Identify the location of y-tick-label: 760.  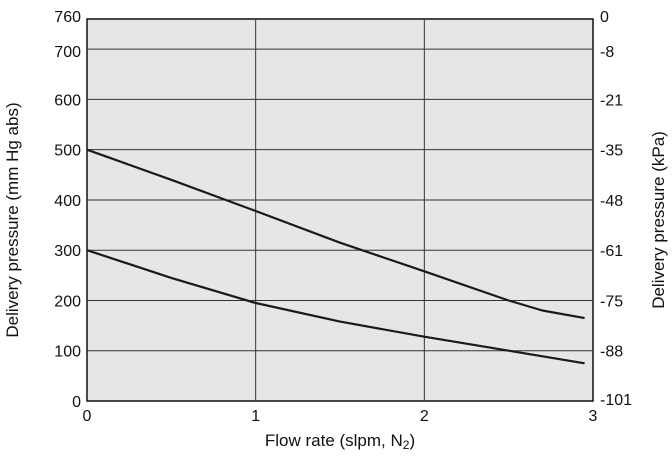
(67, 17).